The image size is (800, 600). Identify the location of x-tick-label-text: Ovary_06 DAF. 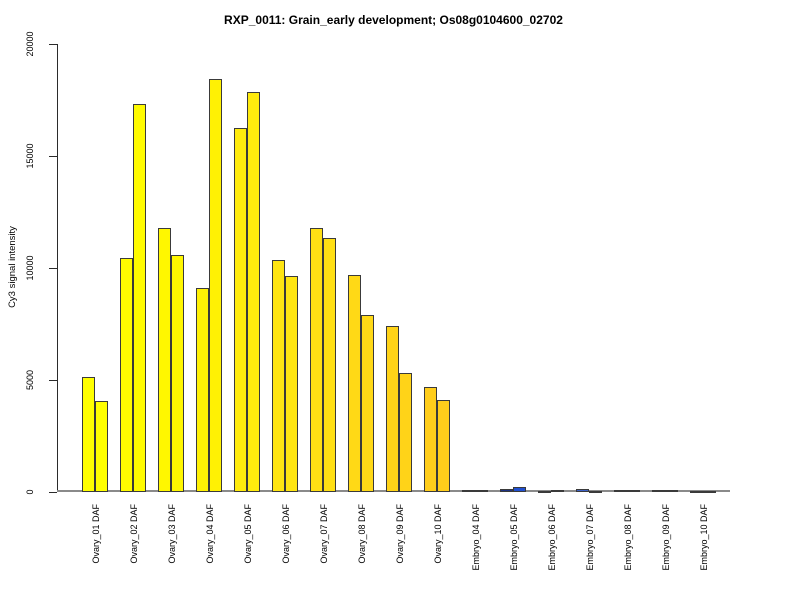
(286, 534).